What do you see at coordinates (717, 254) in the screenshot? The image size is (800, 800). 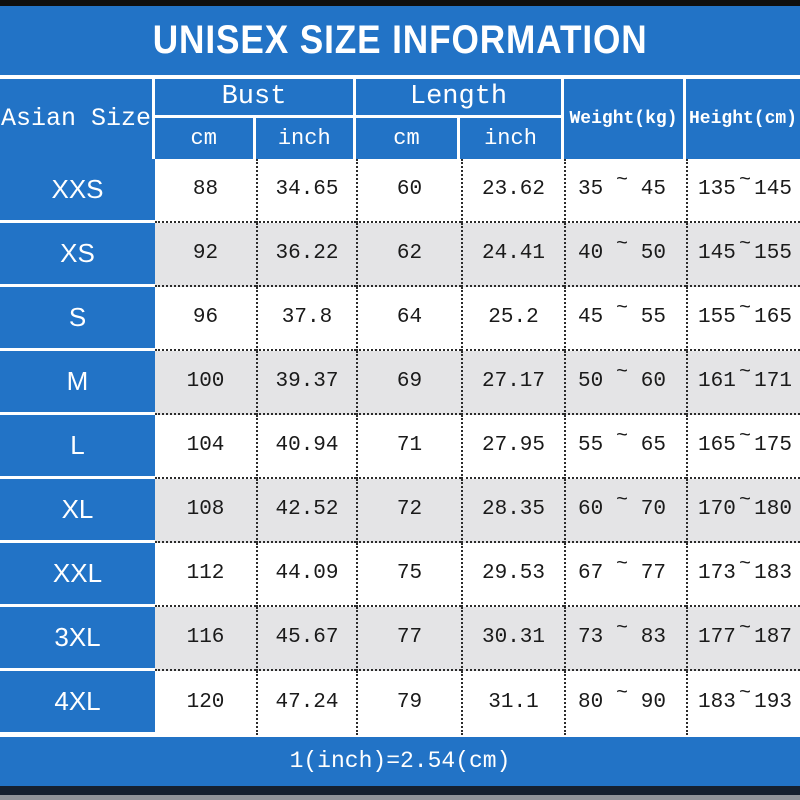 I see `height-min: 145` at bounding box center [717, 254].